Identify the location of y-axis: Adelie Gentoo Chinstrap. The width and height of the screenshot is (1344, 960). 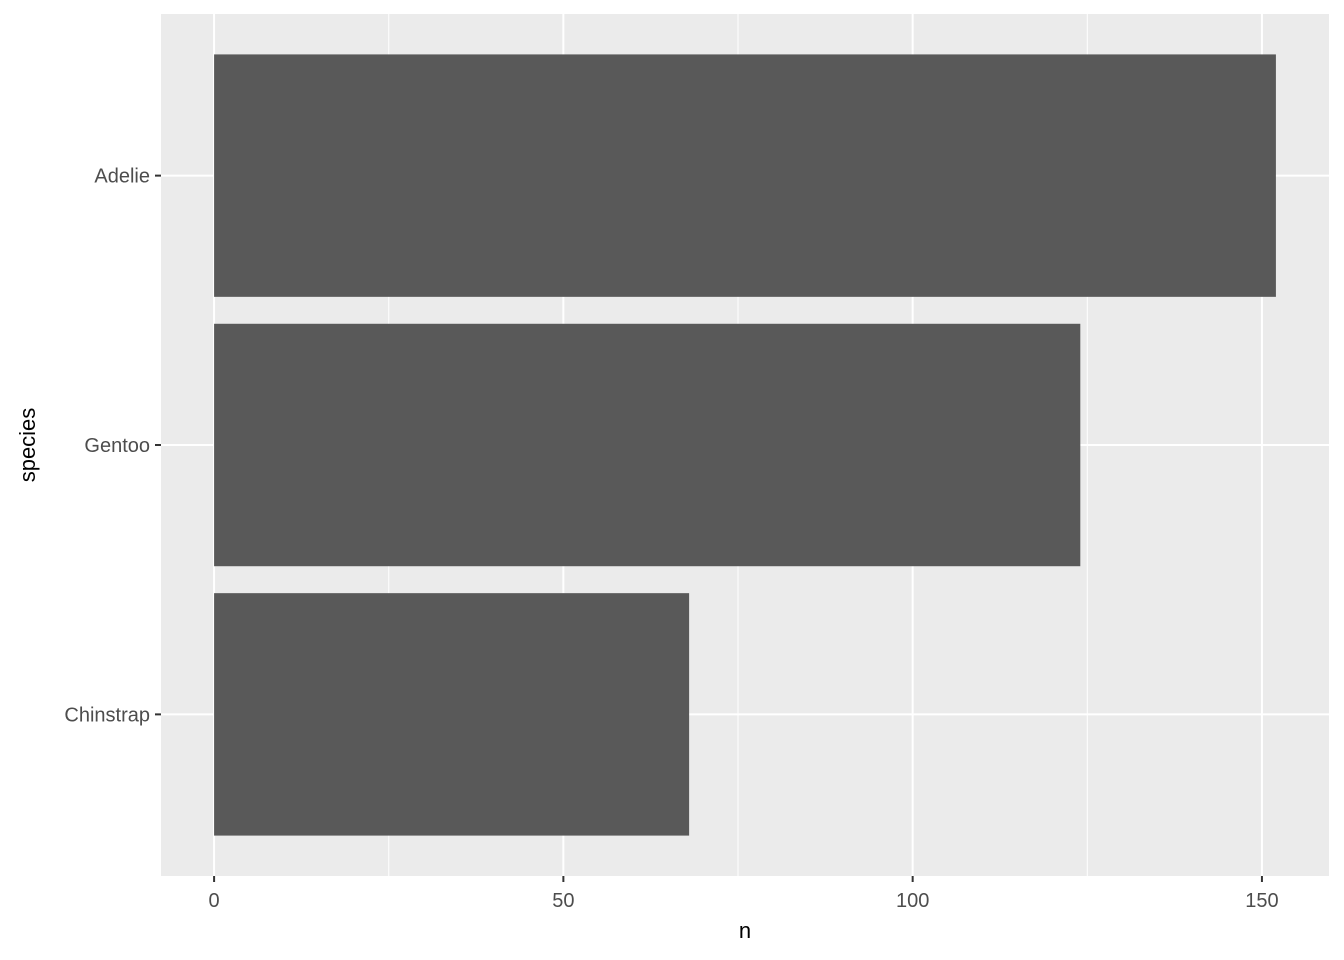
(112, 446).